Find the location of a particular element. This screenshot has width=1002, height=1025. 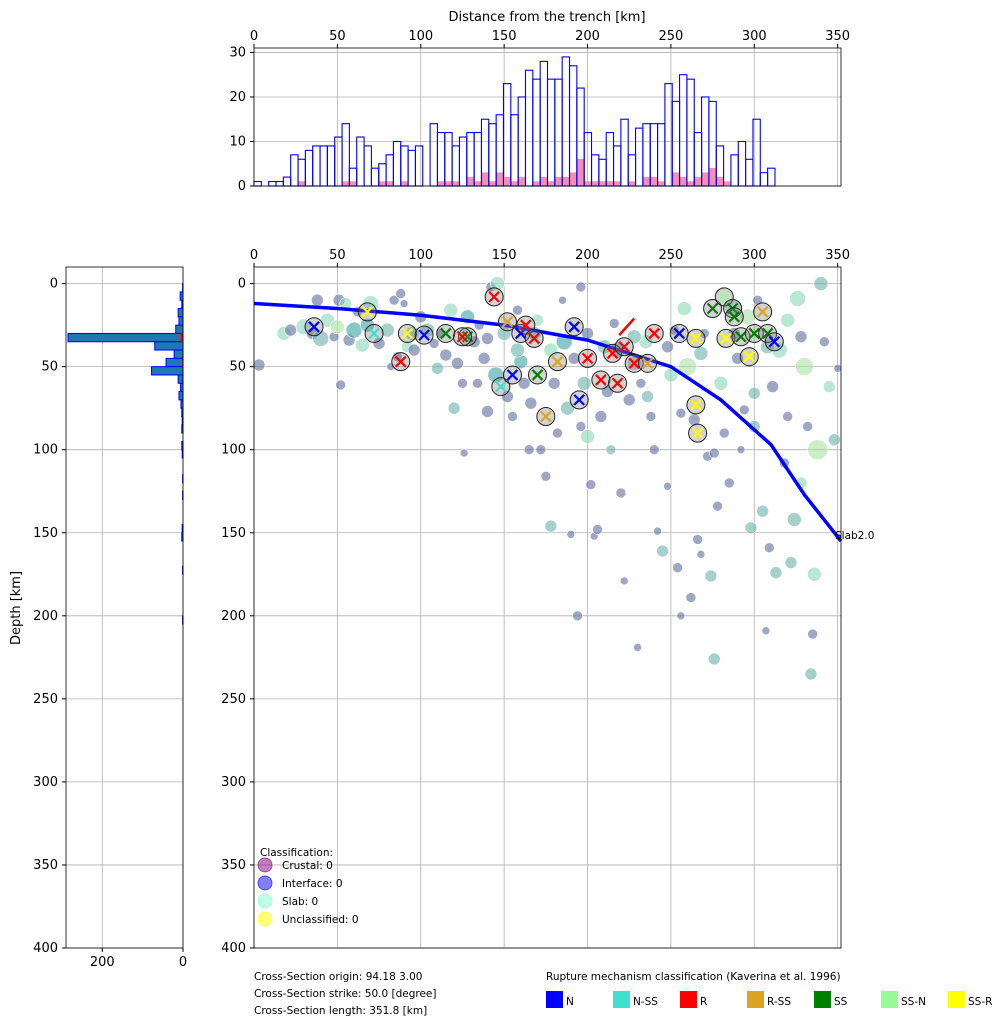

distance-histogram-bars is located at coordinates (514, 121).